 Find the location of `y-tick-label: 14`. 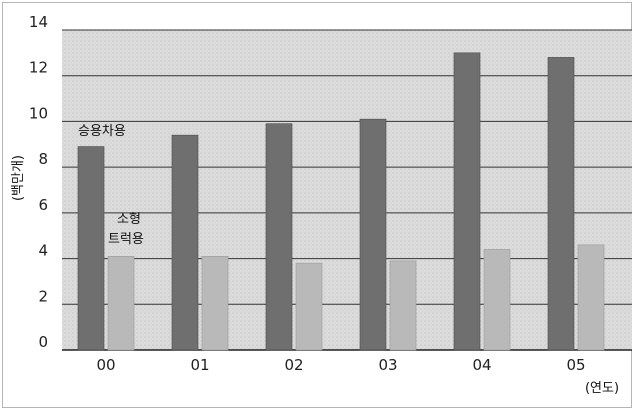

y-tick-label: 14 is located at coordinates (38, 22).